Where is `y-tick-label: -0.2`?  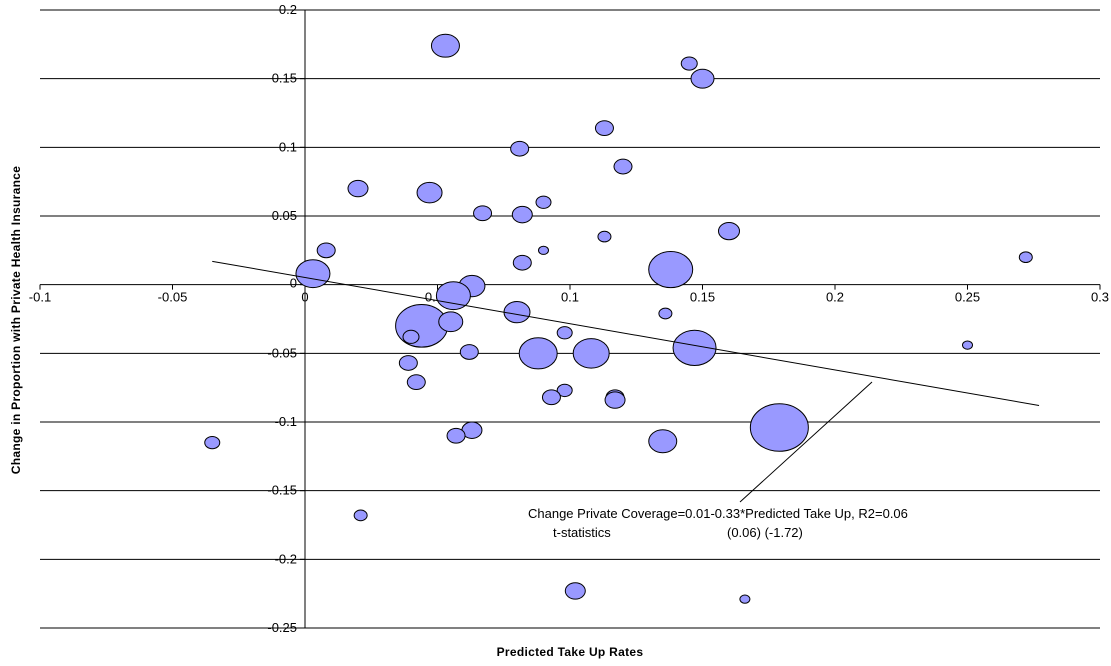 y-tick-label: -0.2 is located at coordinates (286, 558).